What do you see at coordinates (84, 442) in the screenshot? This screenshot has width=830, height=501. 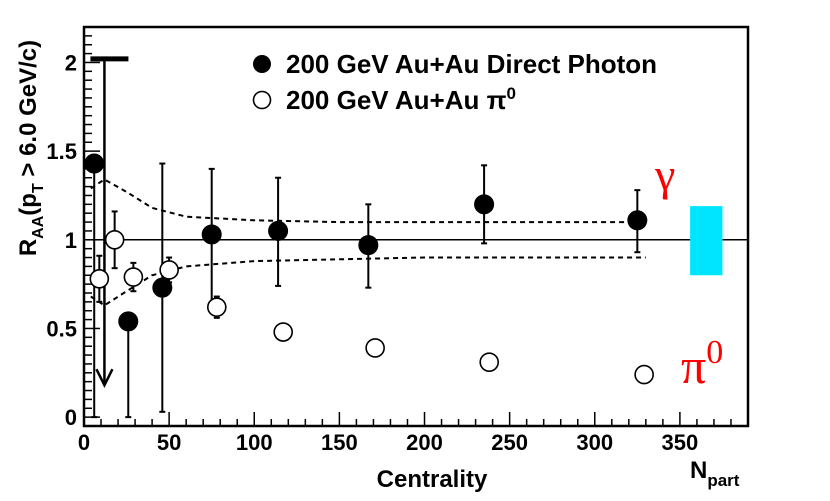 I see `x-tick-label: 0` at bounding box center [84, 442].